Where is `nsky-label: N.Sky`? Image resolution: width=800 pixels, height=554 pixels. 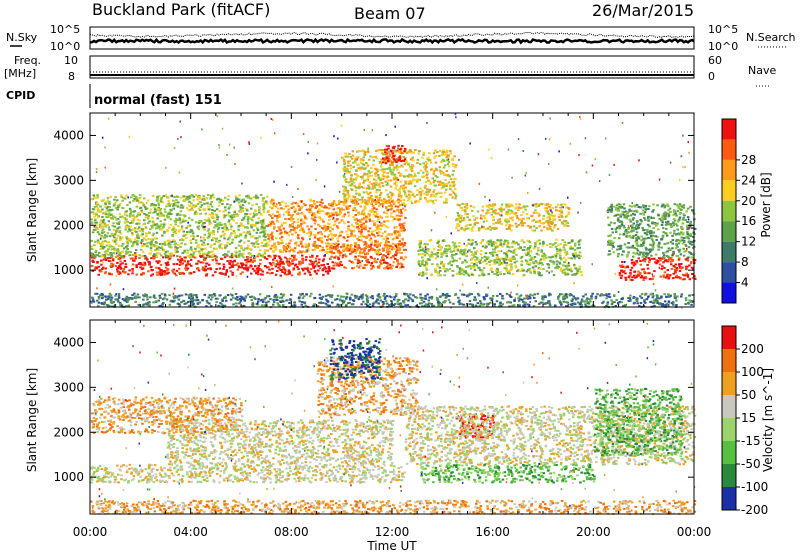
nsky-label: N.Sky is located at coordinates (22, 37).